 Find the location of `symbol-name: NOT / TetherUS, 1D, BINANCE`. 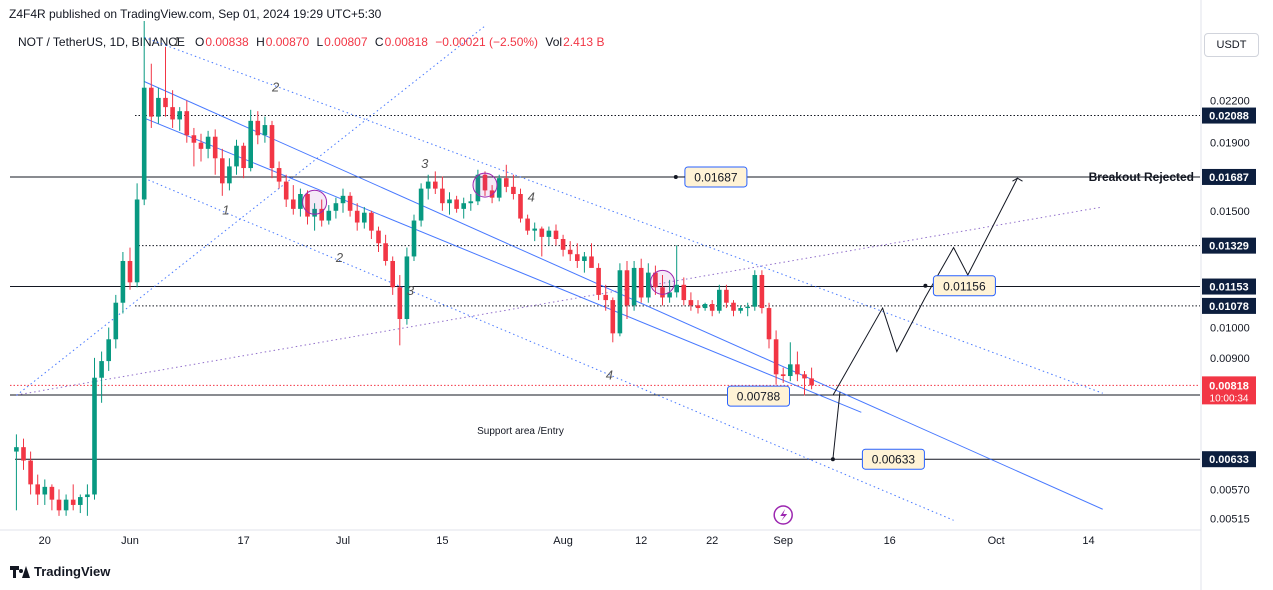

symbol-name: NOT / TetherUS, 1D, BINANCE is located at coordinates (101, 42).